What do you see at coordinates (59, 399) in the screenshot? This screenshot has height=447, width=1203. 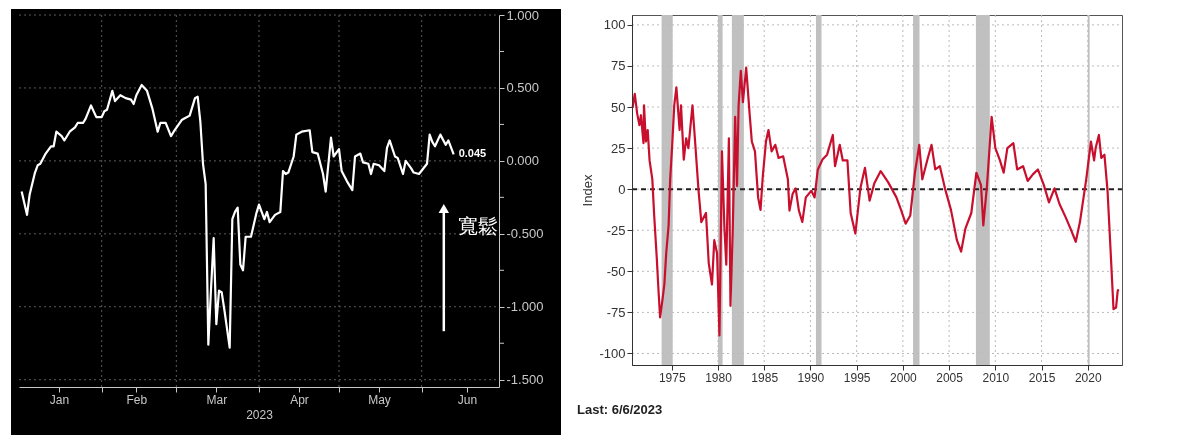 I see `x-tick-label: Jan` at bounding box center [59, 399].